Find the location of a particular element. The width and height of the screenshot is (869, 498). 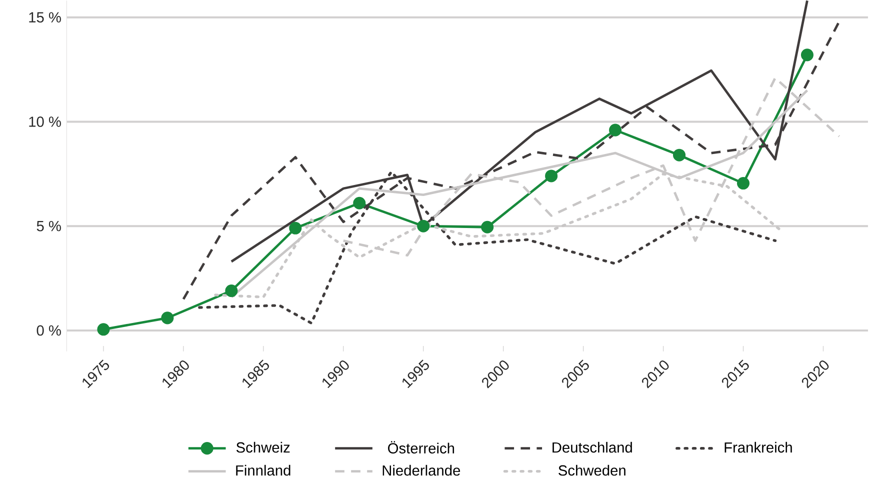

y-tick-label: 15 % is located at coordinates (45, 17).